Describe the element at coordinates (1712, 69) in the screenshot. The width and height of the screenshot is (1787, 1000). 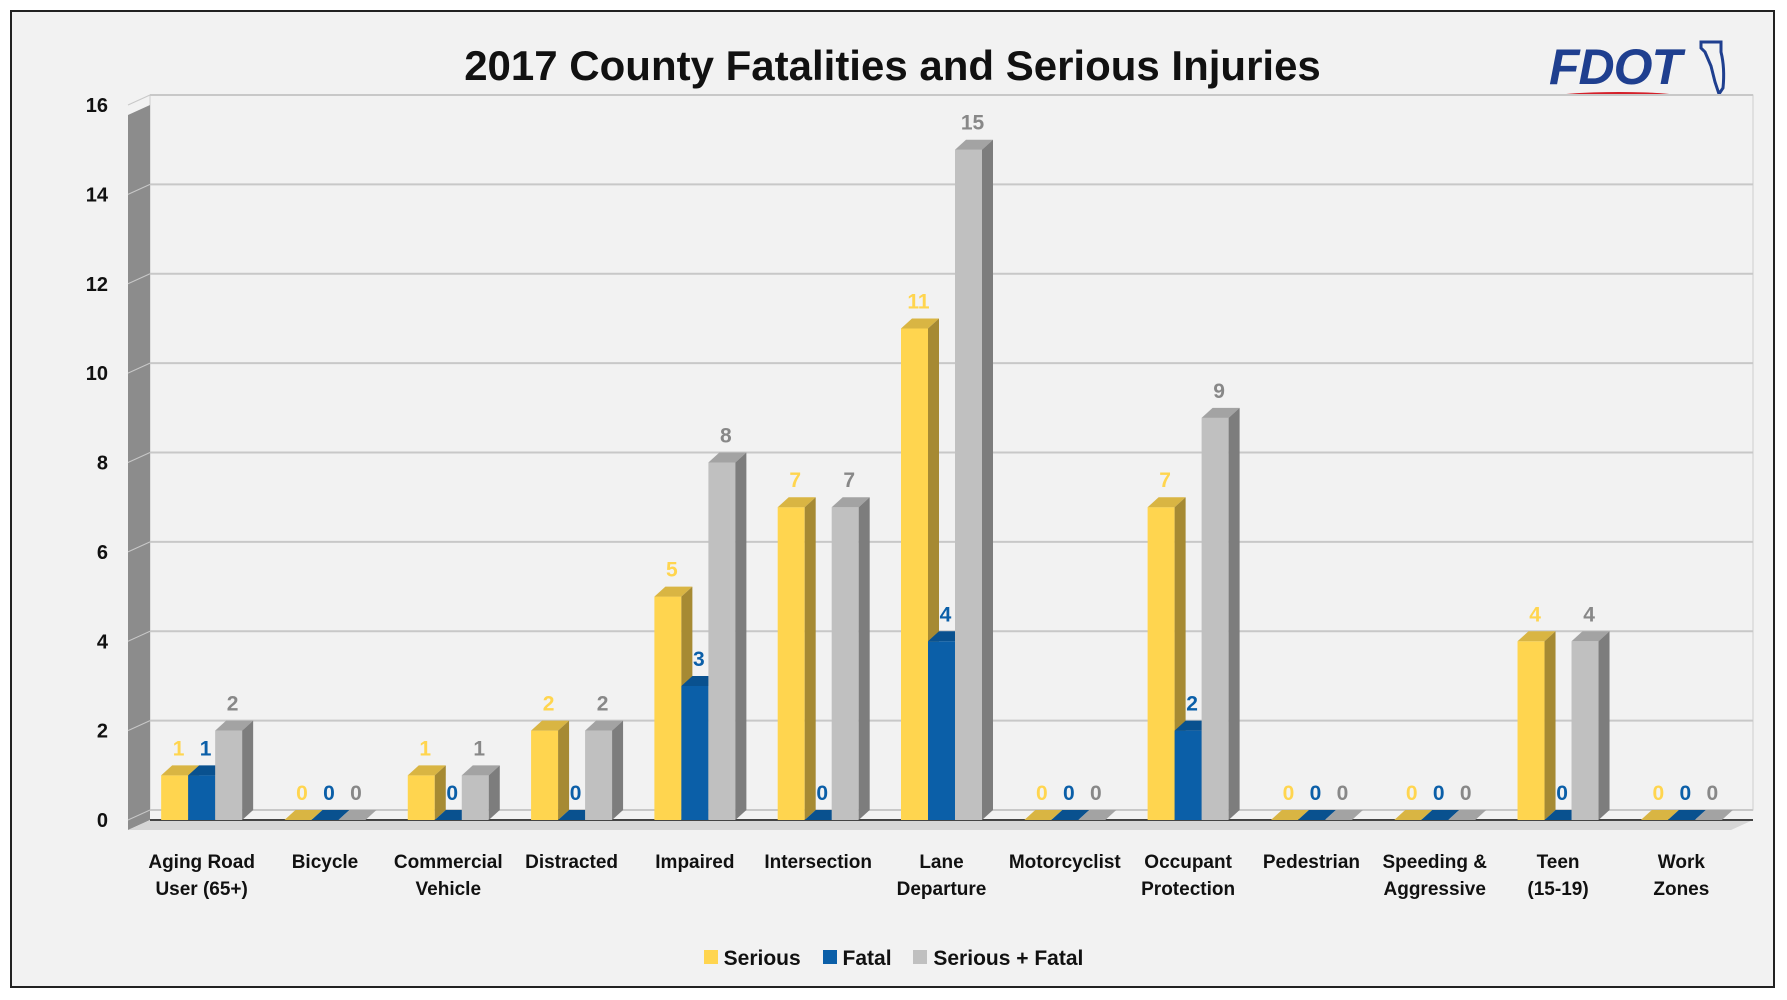
I see `florida-outline-icon` at that location.